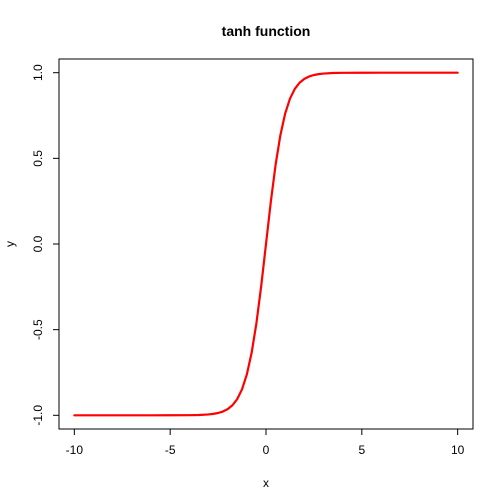  Describe the element at coordinates (38, 243) in the screenshot. I see `y-tick-label: 0.0` at that location.